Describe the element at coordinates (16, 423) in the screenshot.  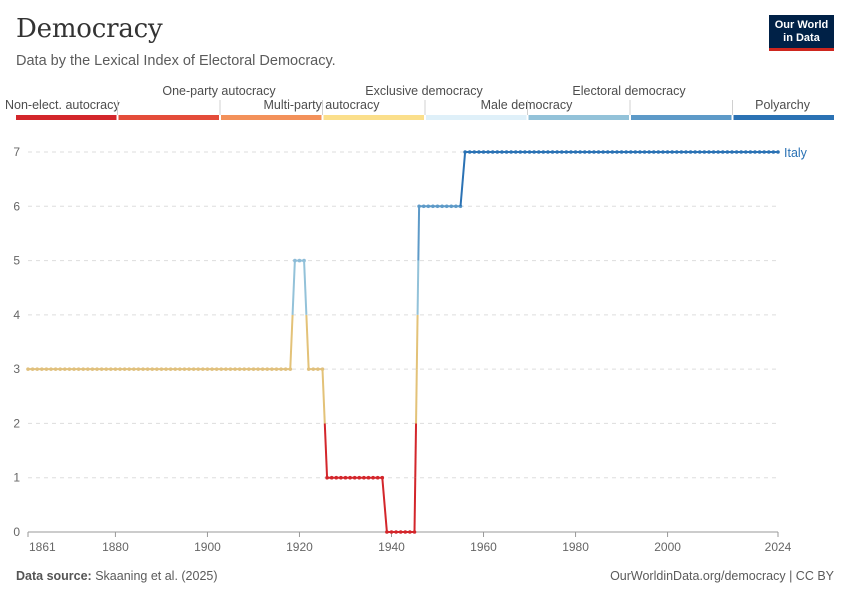
I see `y-tick-label: 2` at that location.